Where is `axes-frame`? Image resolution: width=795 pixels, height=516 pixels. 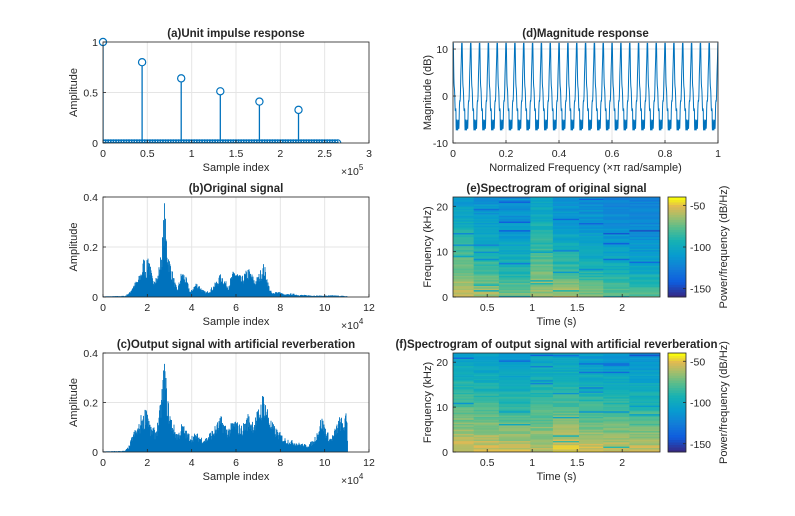
axes-frame is located at coordinates (556, 247).